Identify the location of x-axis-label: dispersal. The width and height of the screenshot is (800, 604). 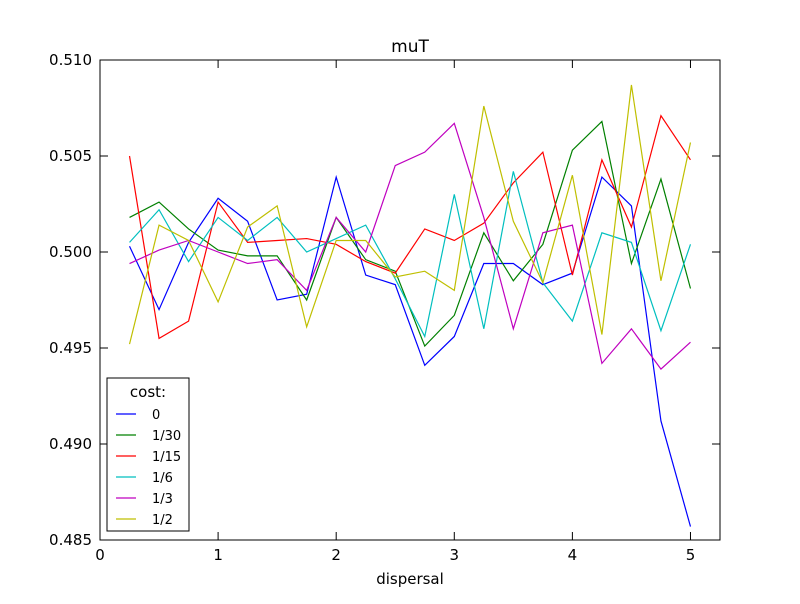
(410, 579).